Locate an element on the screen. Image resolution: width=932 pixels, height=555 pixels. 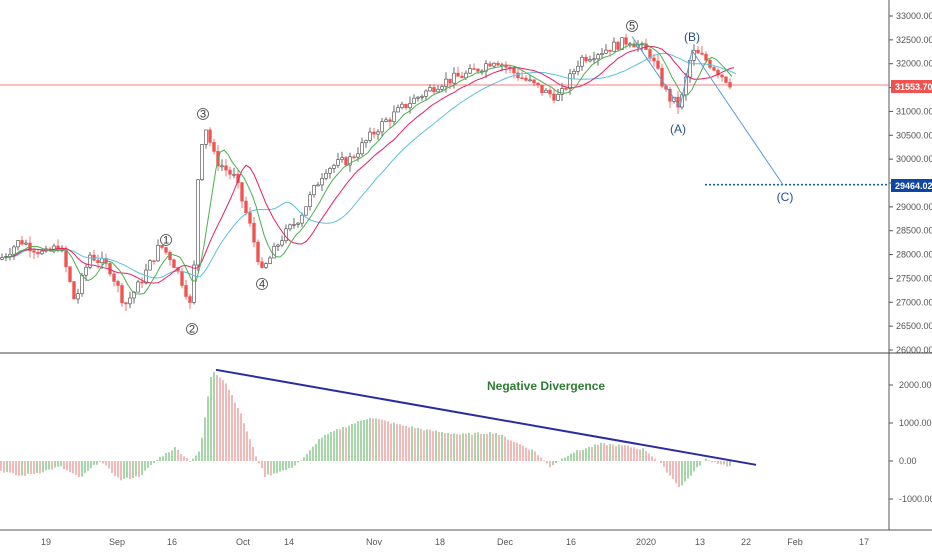
wave-label: 5 is located at coordinates (632, 27).